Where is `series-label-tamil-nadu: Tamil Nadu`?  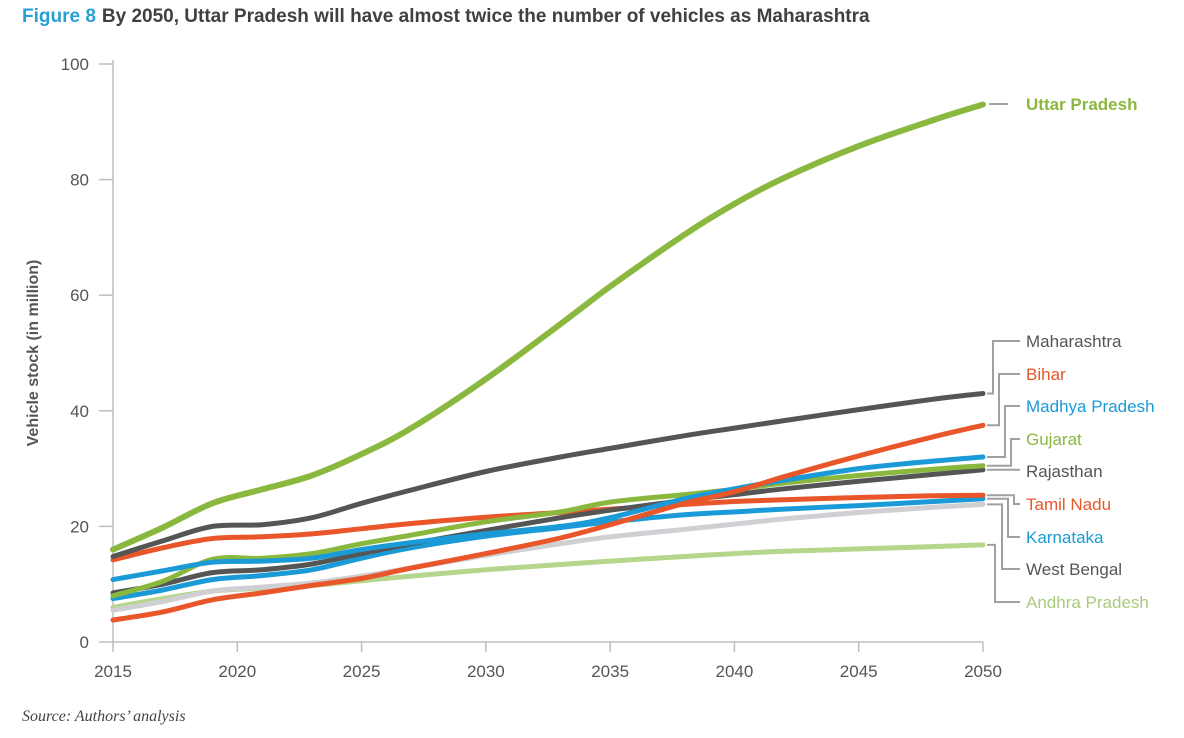
series-label-tamil-nadu: Tamil Nadu is located at coordinates (1068, 504).